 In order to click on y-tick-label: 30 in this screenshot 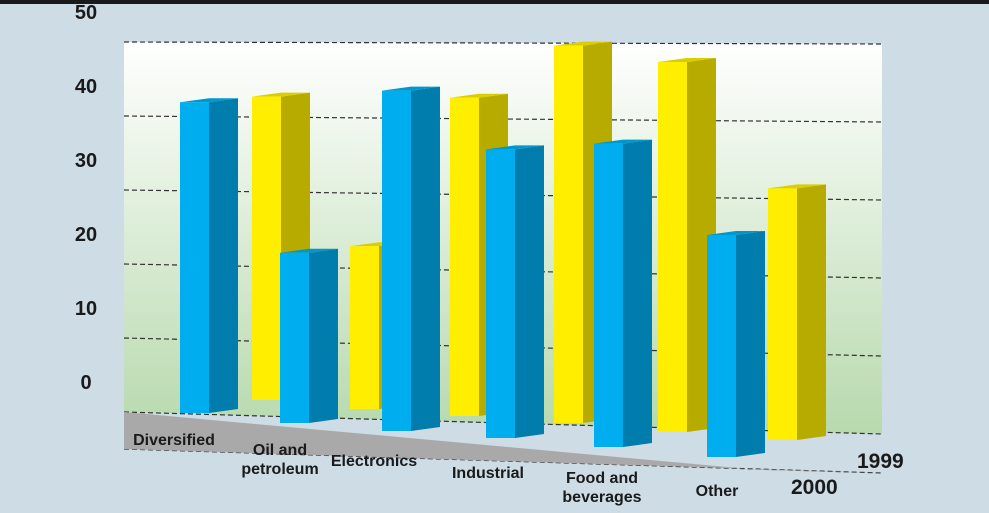, I will do `click(86, 161)`.